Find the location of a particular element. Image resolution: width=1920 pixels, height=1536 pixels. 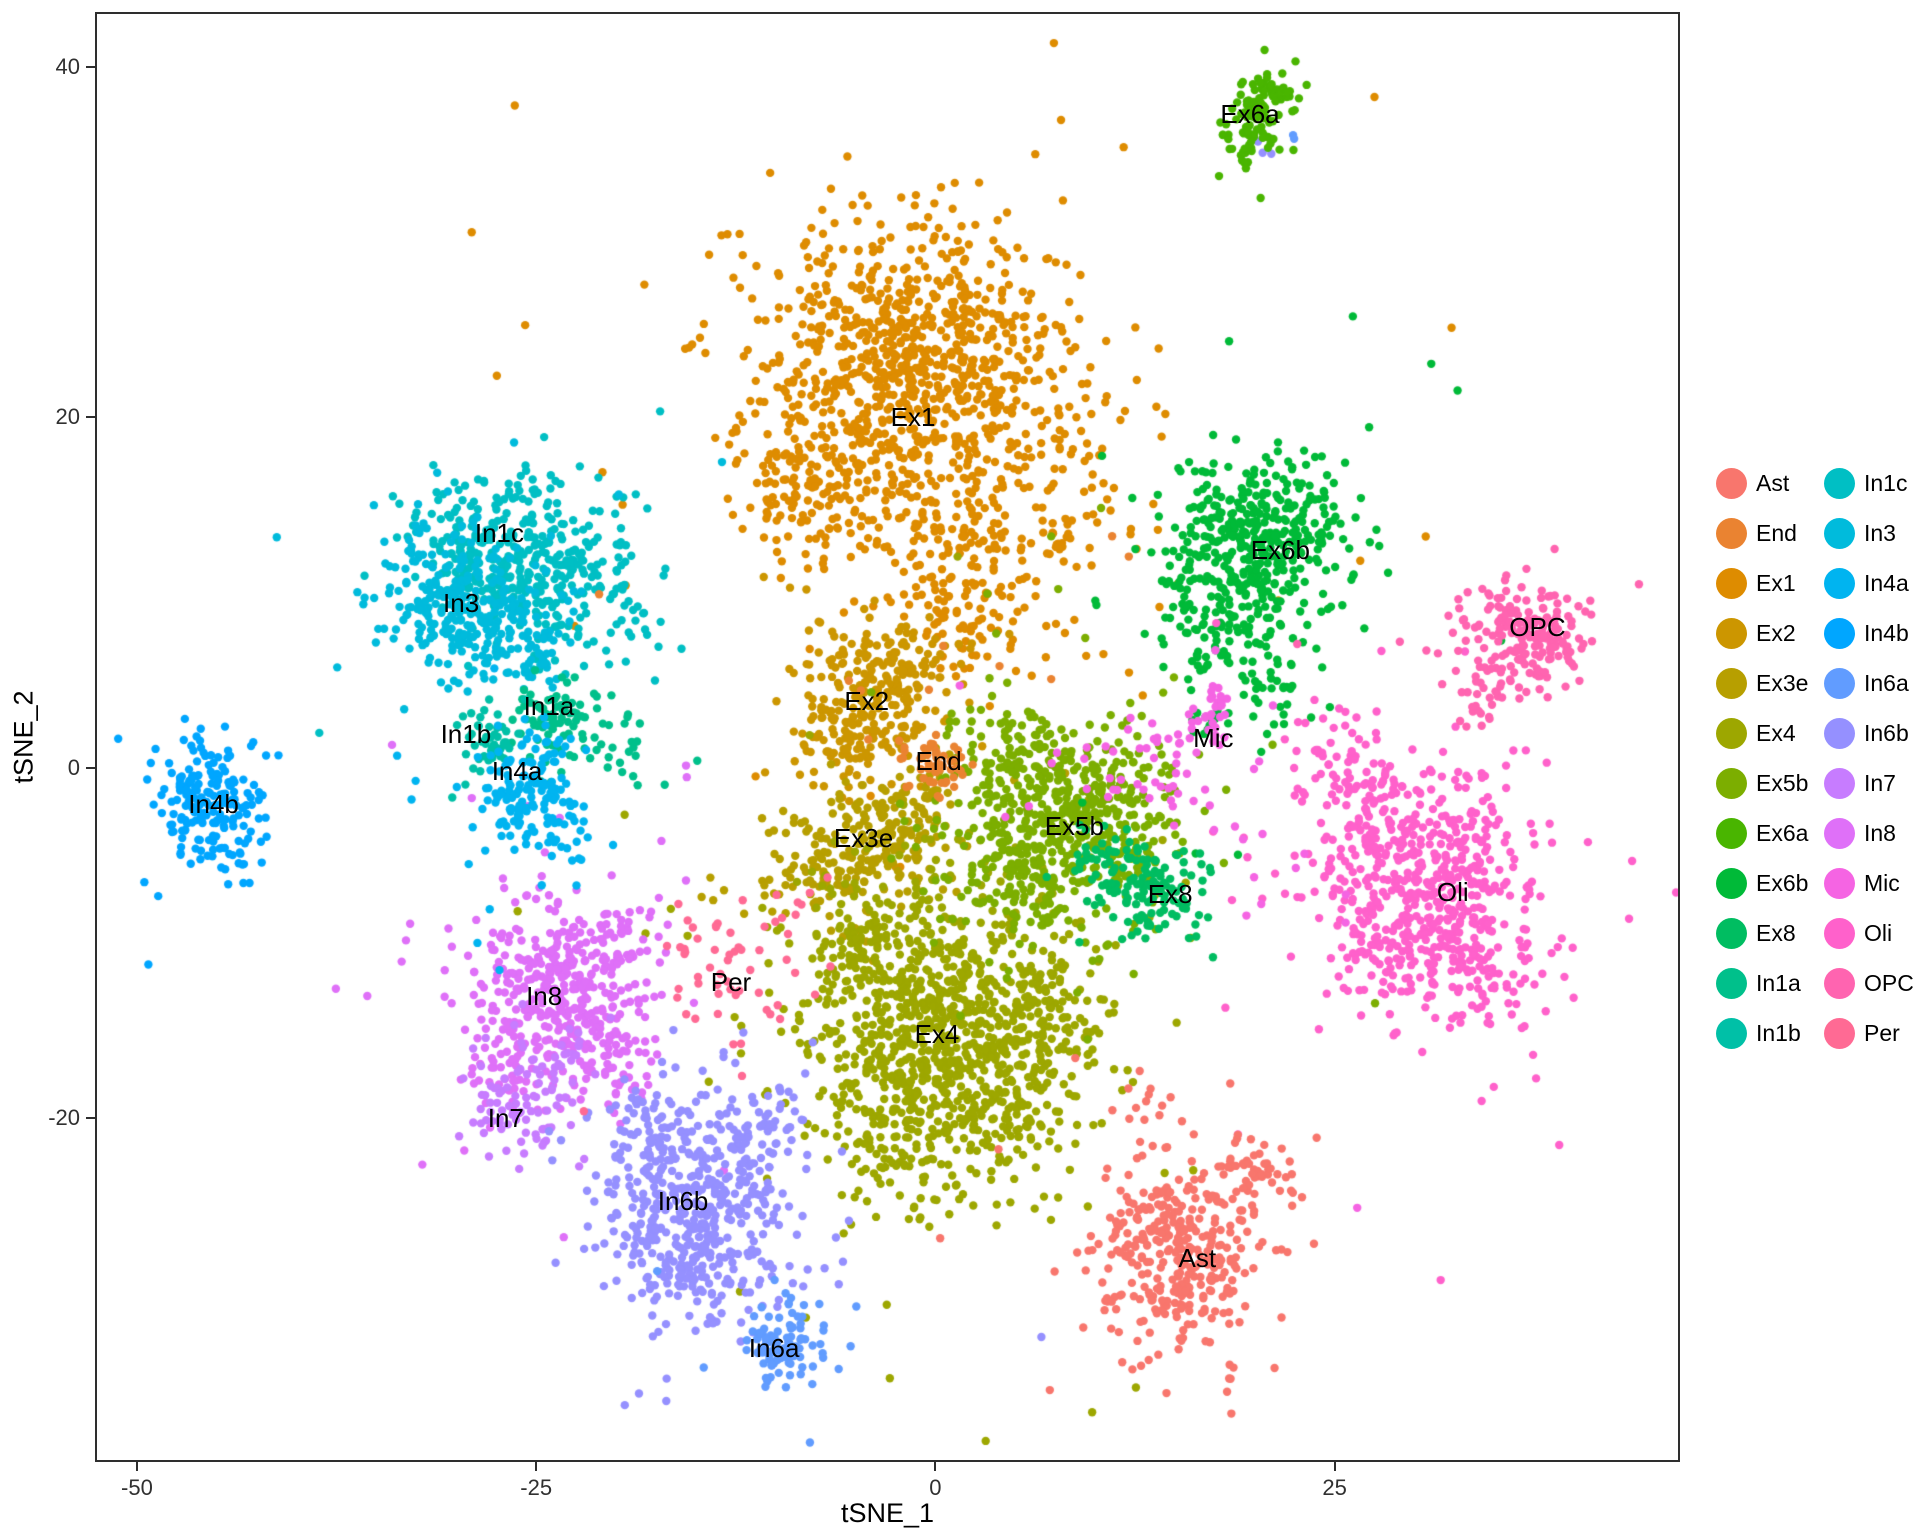

legend-label: Oli is located at coordinates (1878, 932).